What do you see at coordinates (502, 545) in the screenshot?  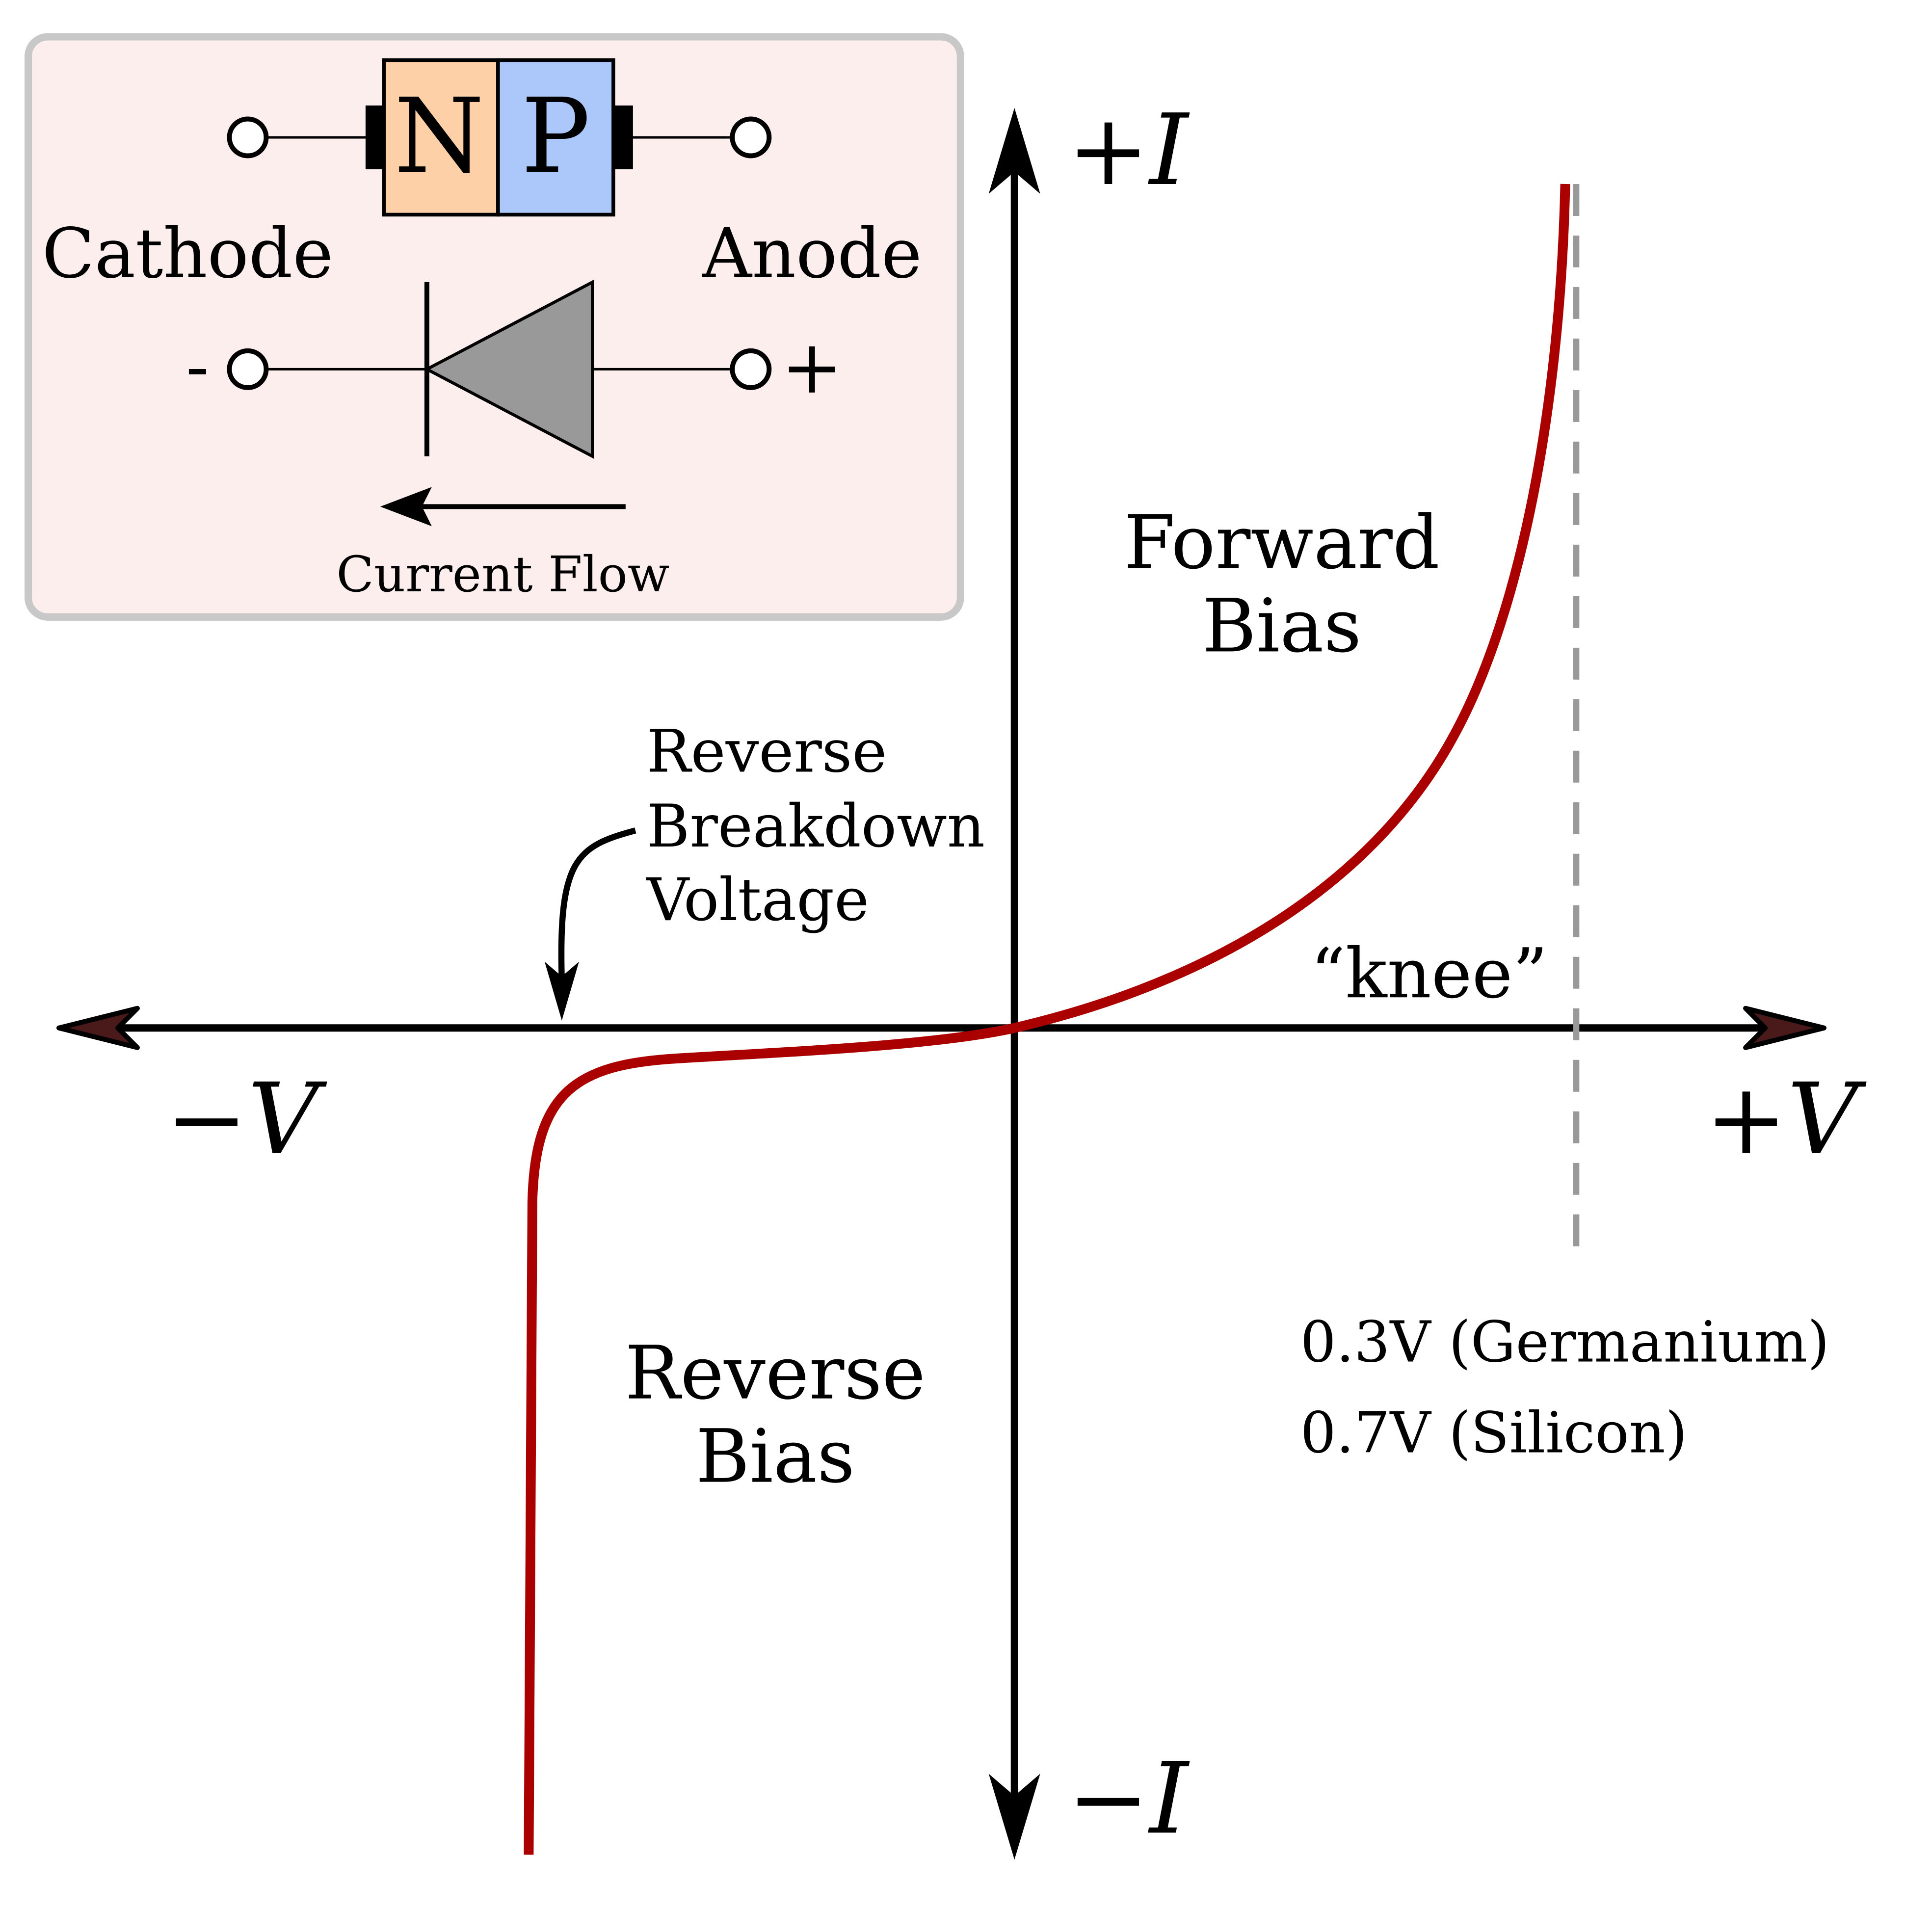 I see `current-flow-indicator: Current Flow` at bounding box center [502, 545].